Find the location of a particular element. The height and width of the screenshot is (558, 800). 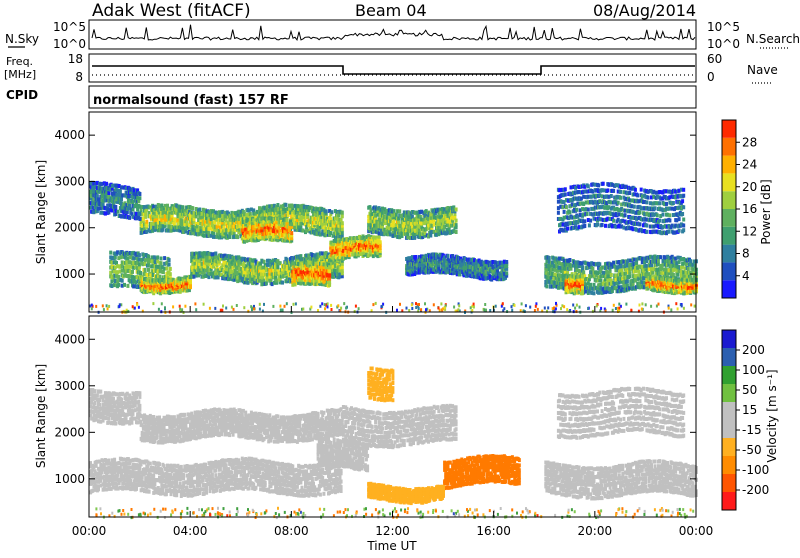

nave-label: Nave is located at coordinates (762, 70).